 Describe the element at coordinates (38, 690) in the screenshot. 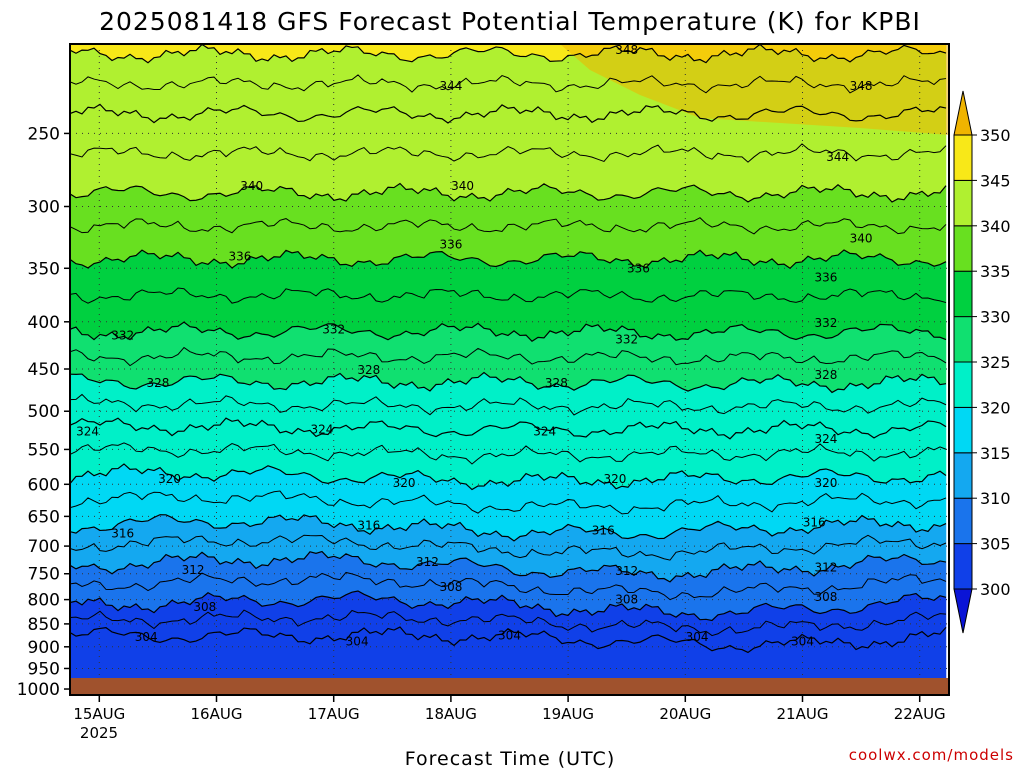

I see `y-tick-label: 1000` at that location.